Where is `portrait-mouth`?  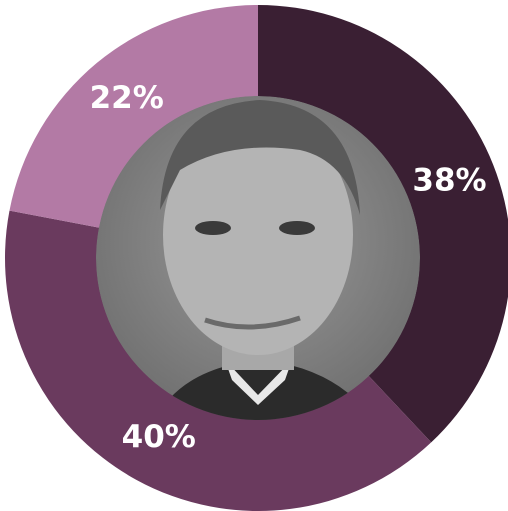 portrait-mouth is located at coordinates (252, 322).